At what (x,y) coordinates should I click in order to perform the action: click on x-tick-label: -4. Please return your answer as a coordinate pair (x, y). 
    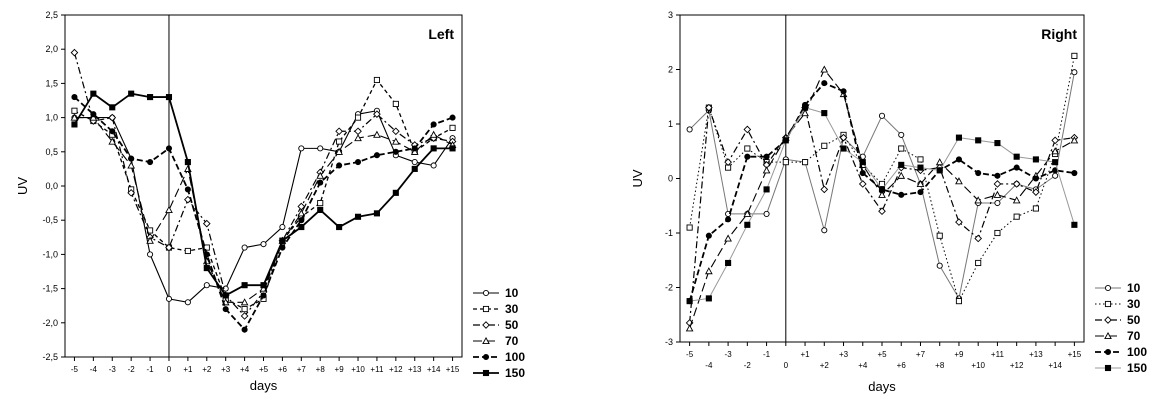
    Looking at the image, I should click on (709, 365).